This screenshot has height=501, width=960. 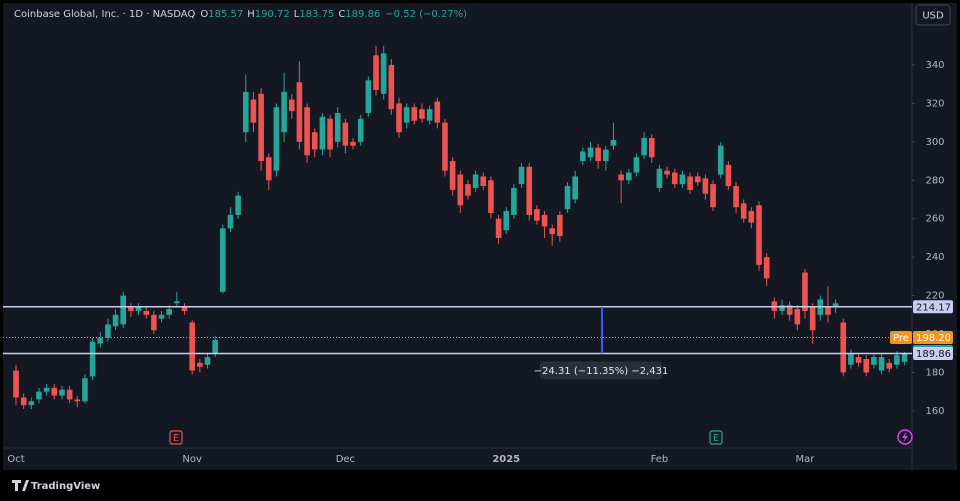 I want to click on logo-mark, so click(x=20, y=485).